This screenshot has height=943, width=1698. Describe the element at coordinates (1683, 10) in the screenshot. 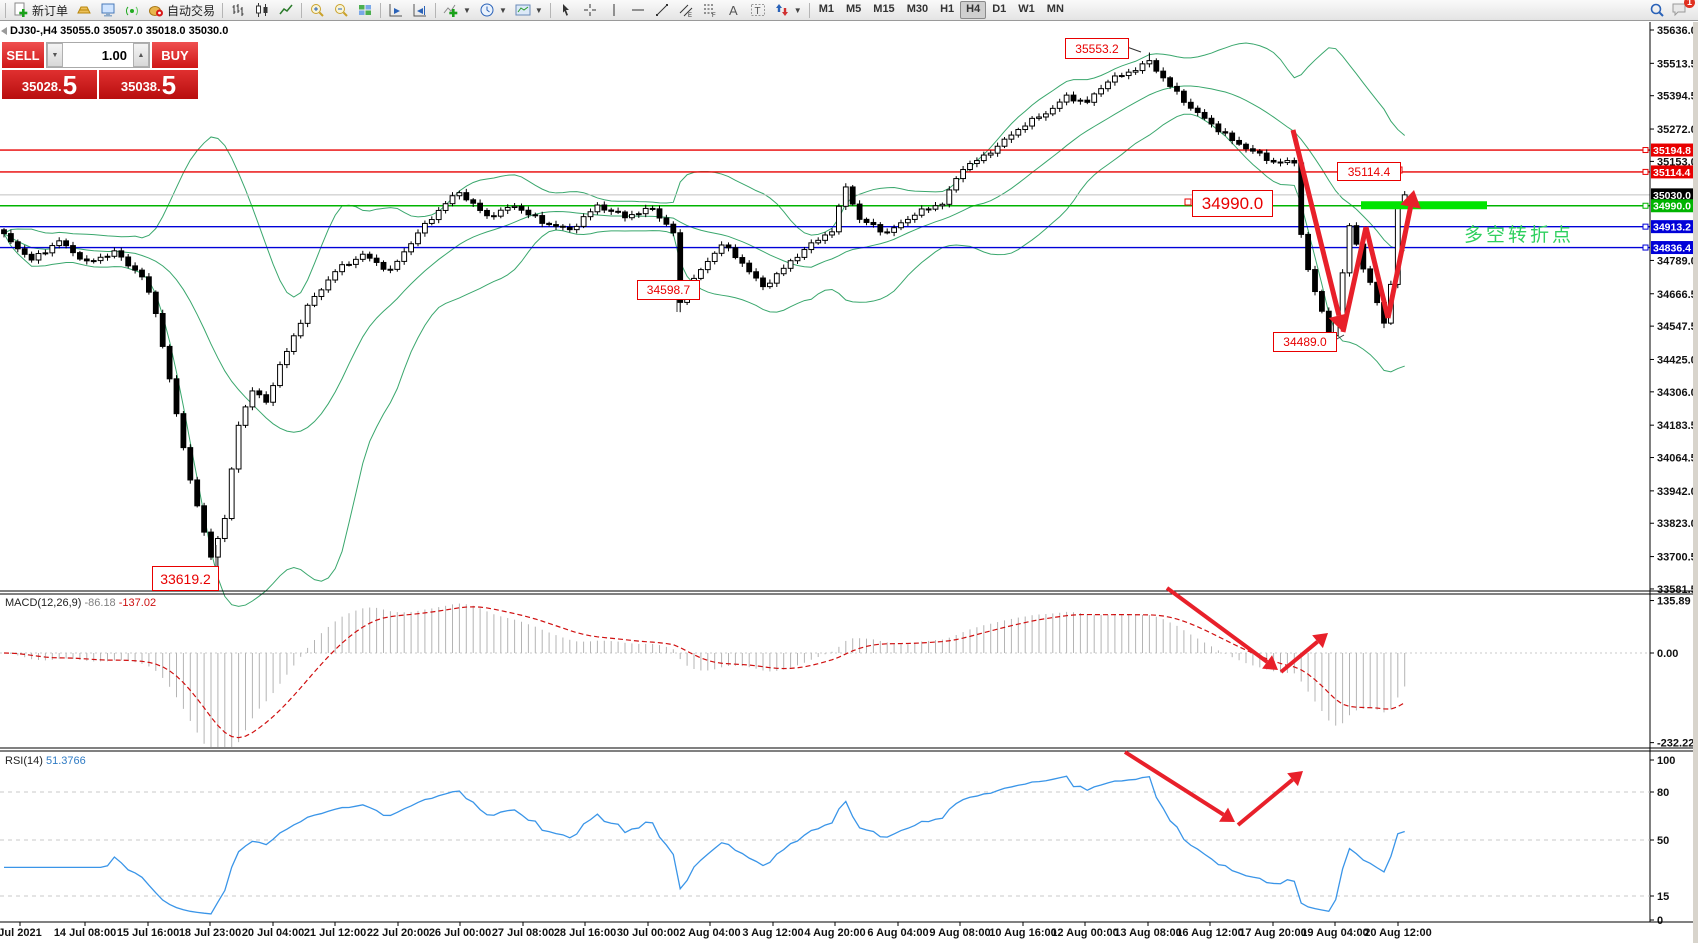

I see `notifications-button: 1` at that location.